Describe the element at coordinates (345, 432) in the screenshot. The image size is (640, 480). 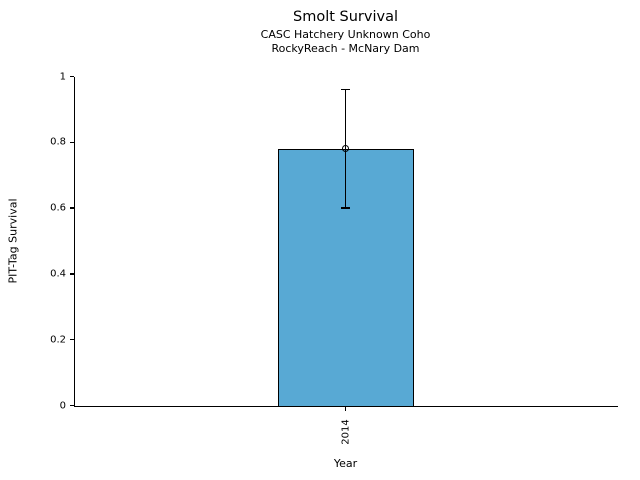
I see `x-tick-label: 2014` at that location.